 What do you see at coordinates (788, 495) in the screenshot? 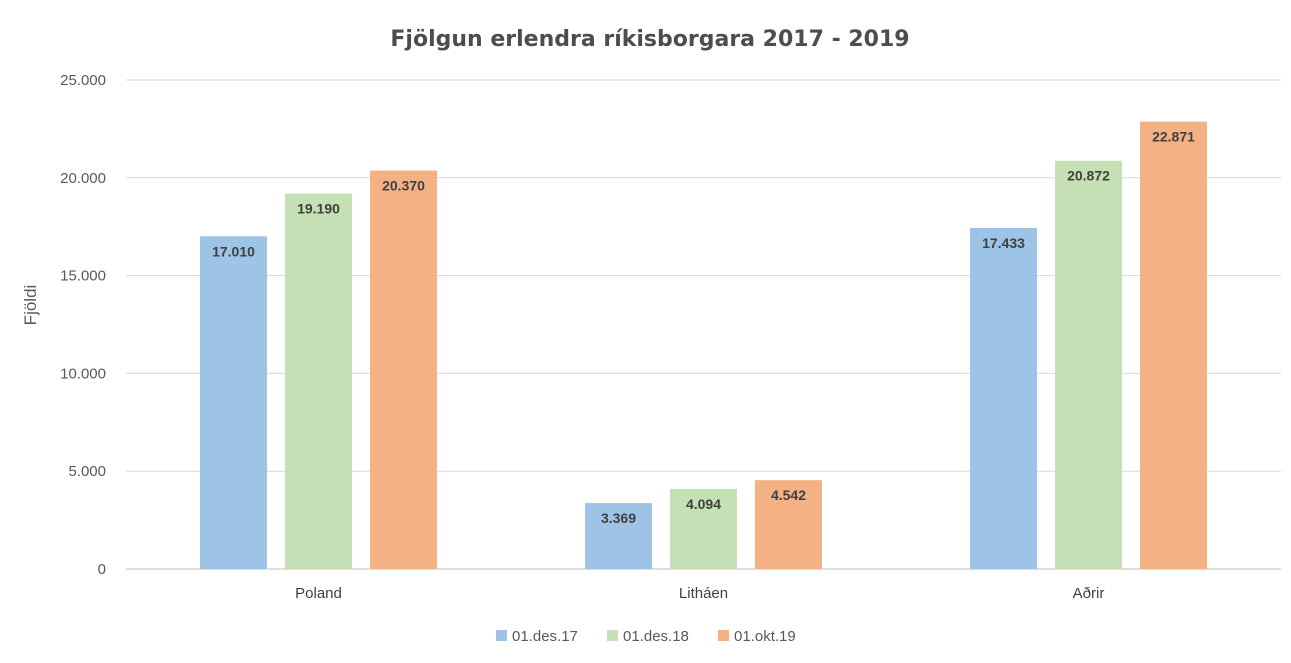
I see `data-label: 4.542` at bounding box center [788, 495].